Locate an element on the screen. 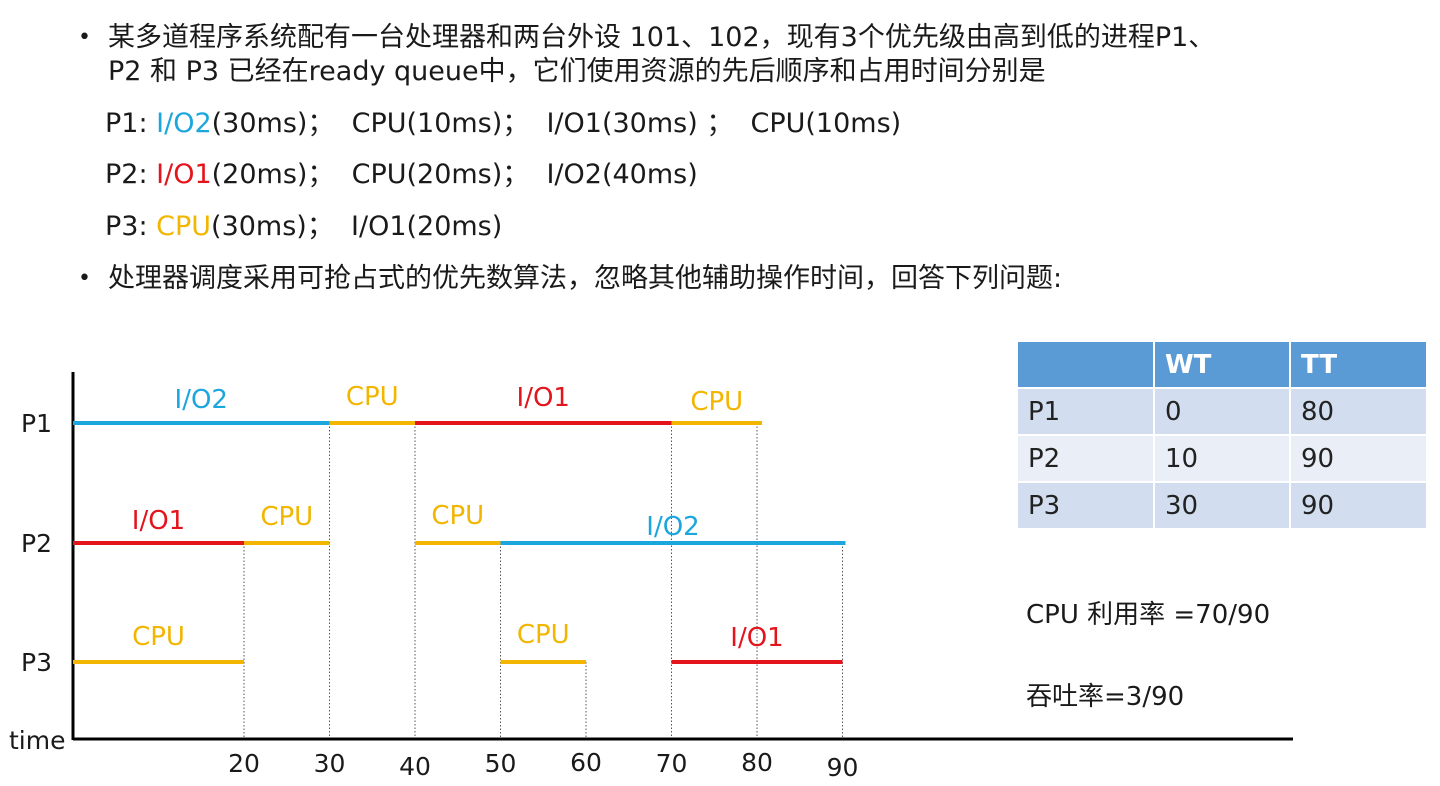 The image size is (1440, 786). process-p1-first: I/O2 is located at coordinates (184, 123).